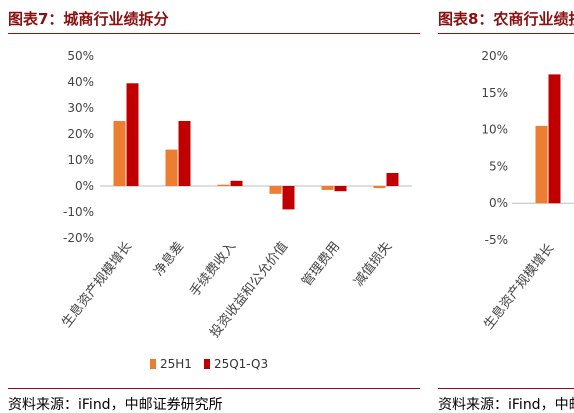 This screenshot has width=574, height=413. I want to click on top-rule-right, so click(506, 33).